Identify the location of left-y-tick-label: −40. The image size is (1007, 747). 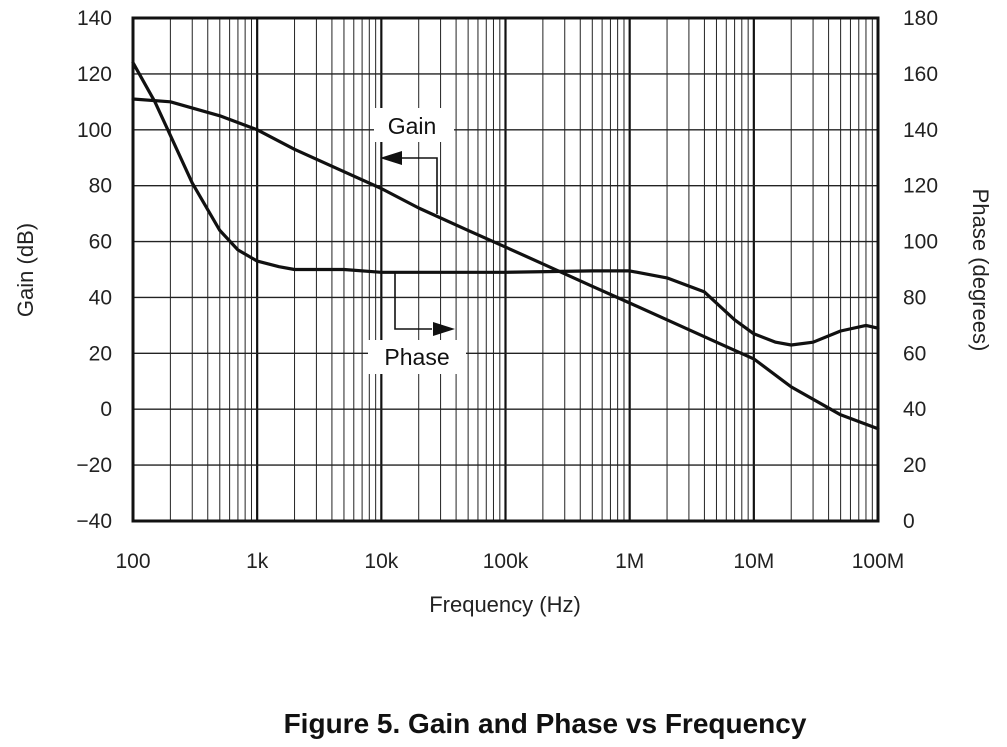
(94, 521).